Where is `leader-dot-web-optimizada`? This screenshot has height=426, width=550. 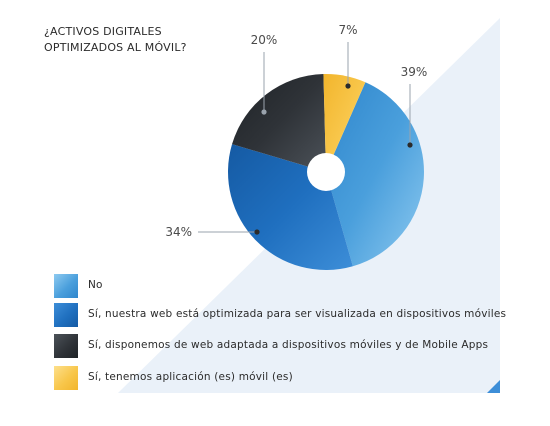
leader-dot-web-optimizada is located at coordinates (257, 232).